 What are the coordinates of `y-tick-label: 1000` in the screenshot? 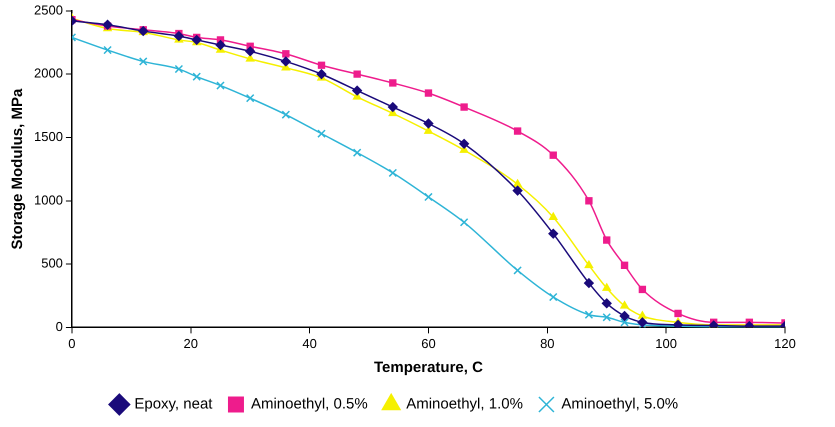 It's located at (48, 200).